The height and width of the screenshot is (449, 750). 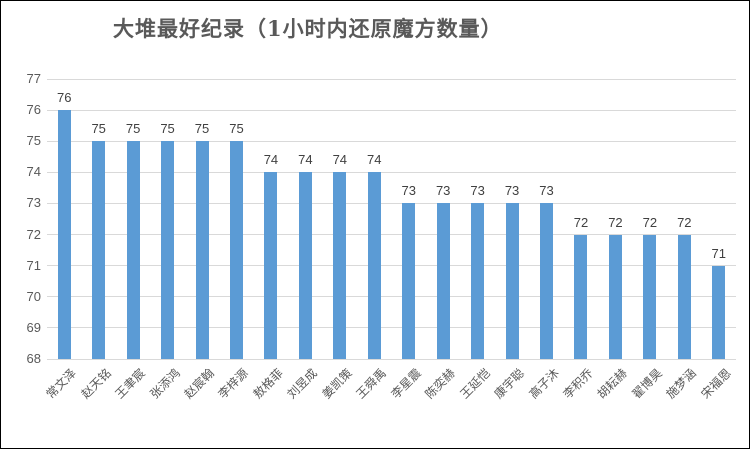 I want to click on y-tick-label: 69, so click(x=33, y=327).